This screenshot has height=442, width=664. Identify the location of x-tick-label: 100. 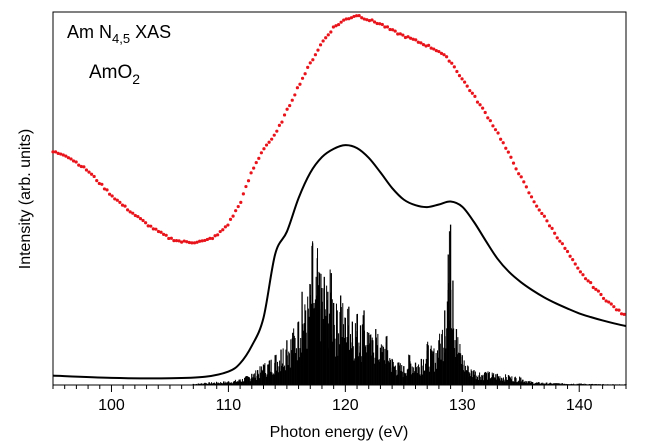
(111, 405).